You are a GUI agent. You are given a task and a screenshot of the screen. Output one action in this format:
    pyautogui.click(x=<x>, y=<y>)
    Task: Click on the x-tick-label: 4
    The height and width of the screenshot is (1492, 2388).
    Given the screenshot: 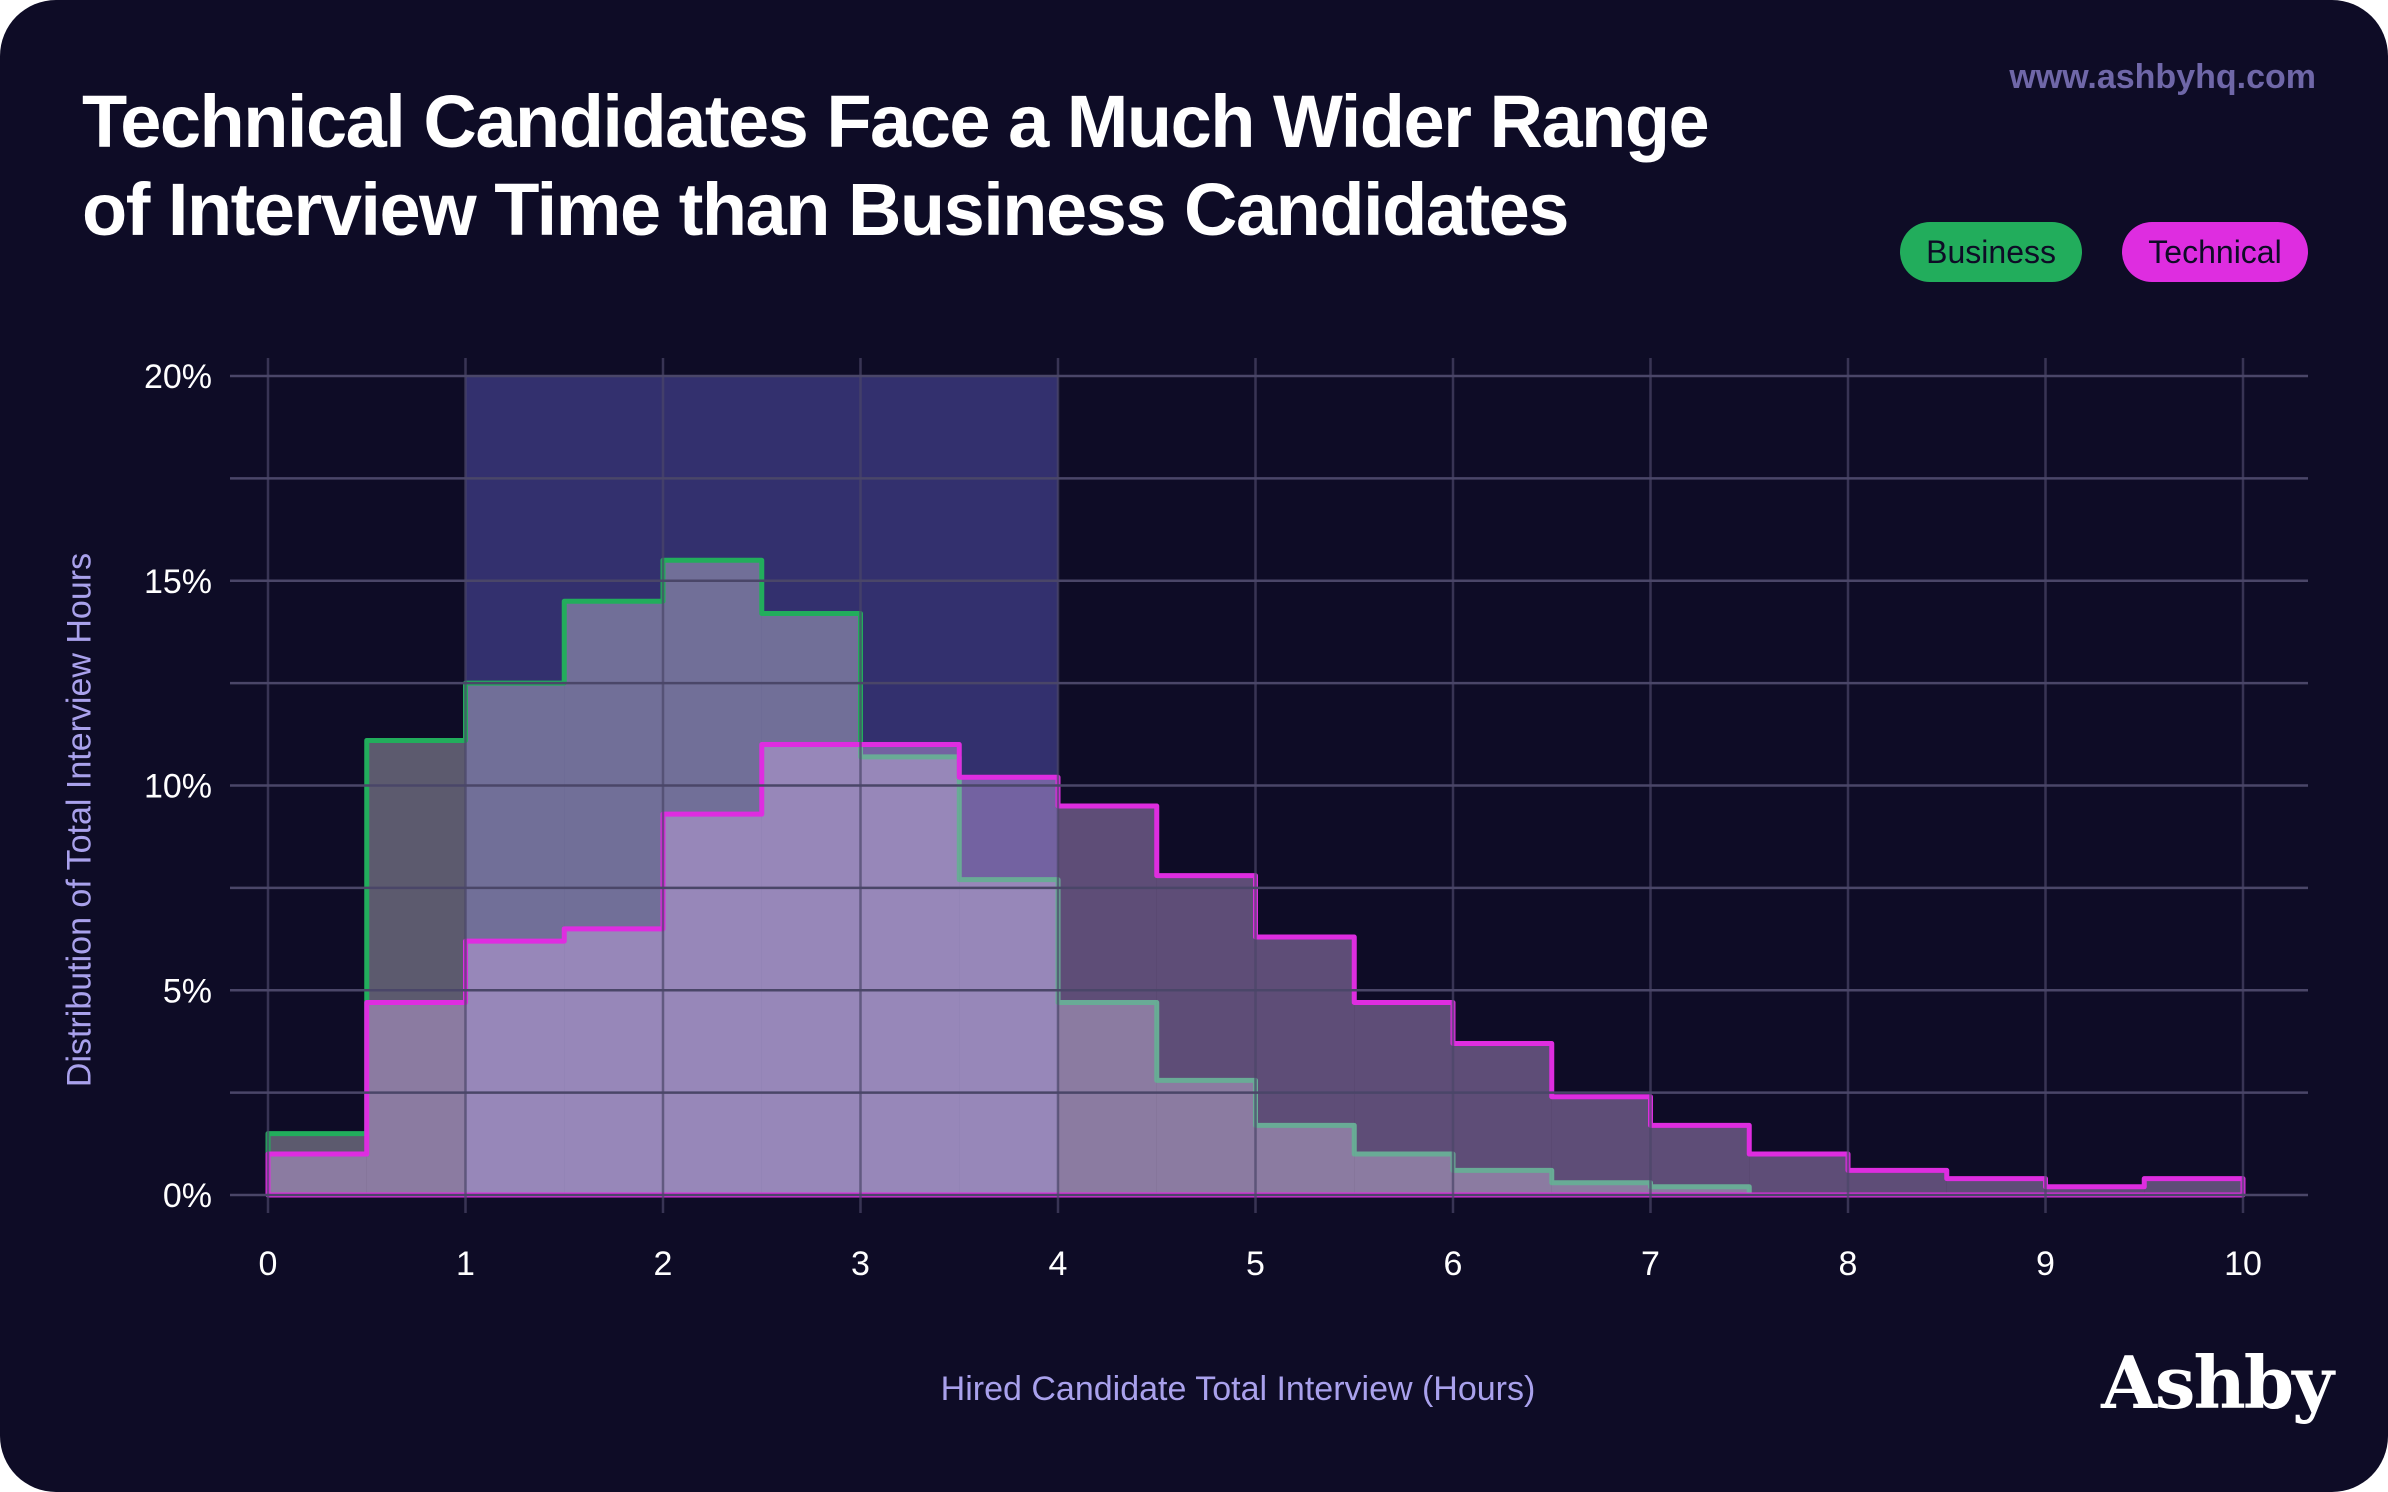 What is the action you would take?
    pyautogui.click(x=1058, y=1264)
    